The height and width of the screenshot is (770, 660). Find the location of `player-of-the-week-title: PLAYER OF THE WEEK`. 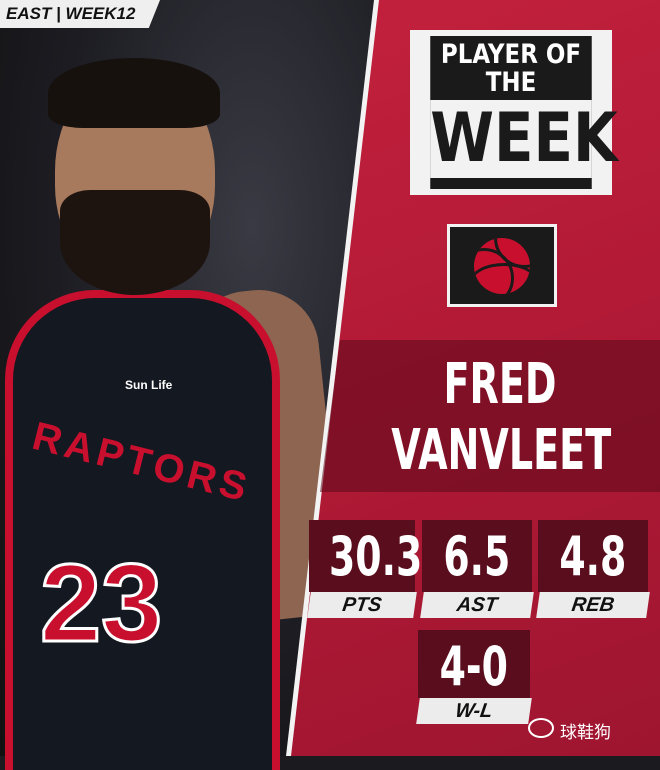

player-of-the-week-title: PLAYER OF THE WEEK is located at coordinates (514, 112).